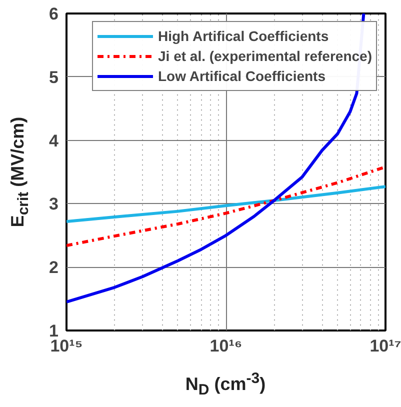  I want to click on y-tick-label: 6, so click(54, 14).